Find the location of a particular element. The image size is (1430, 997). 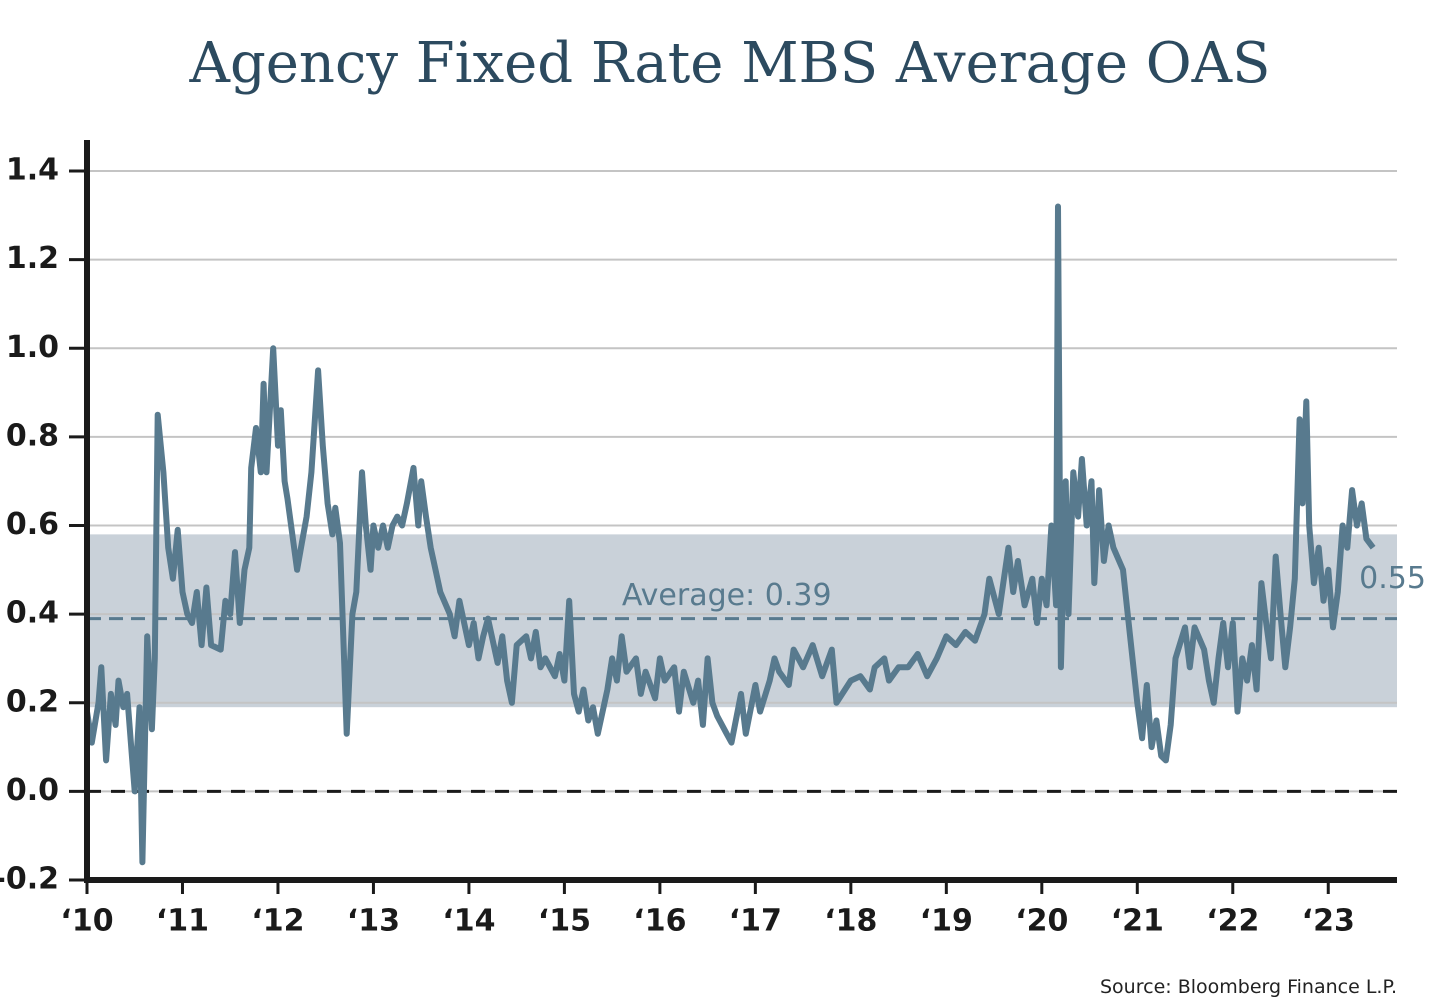

x-tick-label: ‘22 is located at coordinates (1232, 921).